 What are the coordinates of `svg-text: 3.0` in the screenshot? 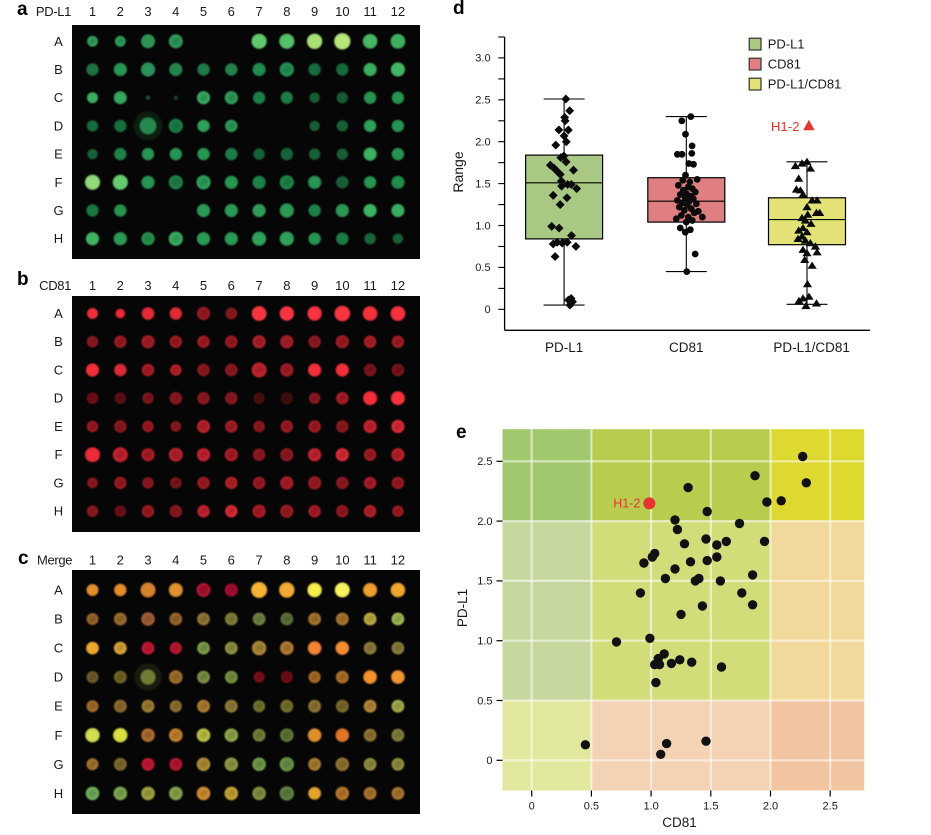 It's located at (482, 59).